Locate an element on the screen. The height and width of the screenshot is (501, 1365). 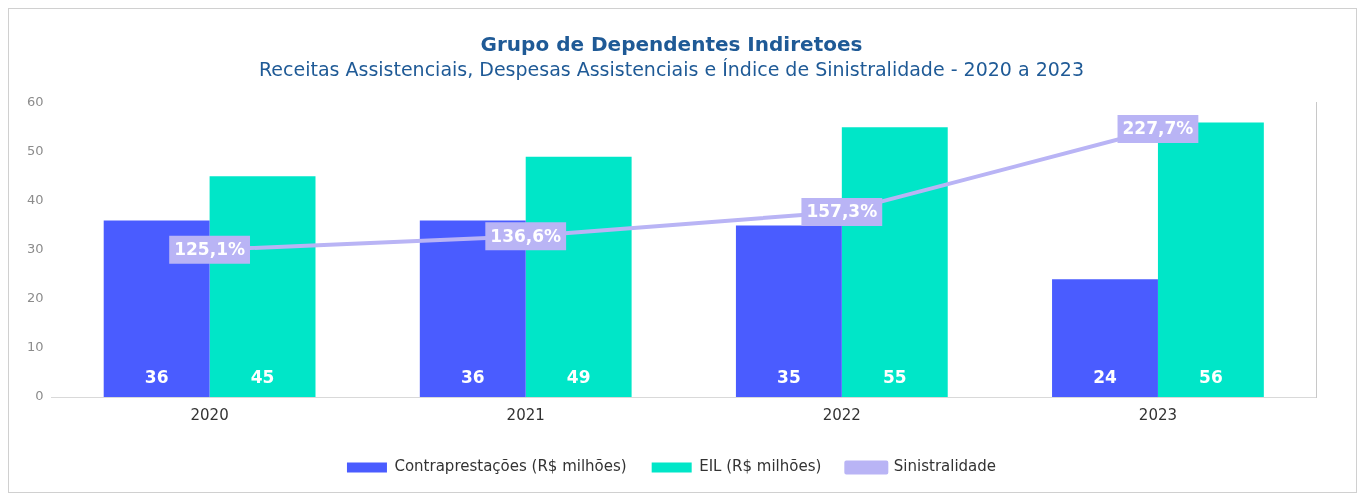
data-label: 125,1% is located at coordinates (210, 249).